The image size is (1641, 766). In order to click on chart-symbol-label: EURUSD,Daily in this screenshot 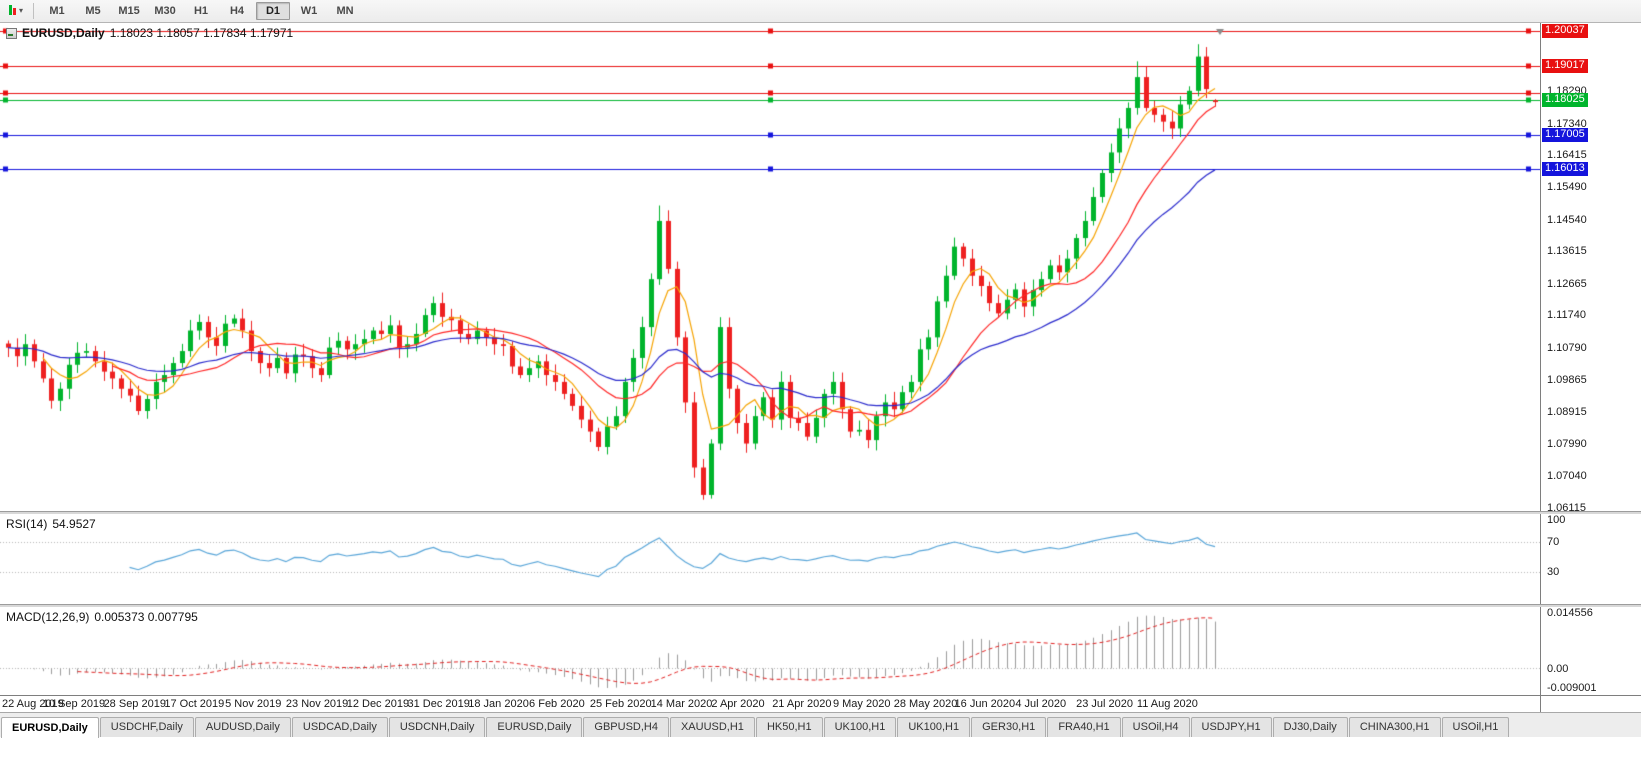, I will do `click(63, 33)`.